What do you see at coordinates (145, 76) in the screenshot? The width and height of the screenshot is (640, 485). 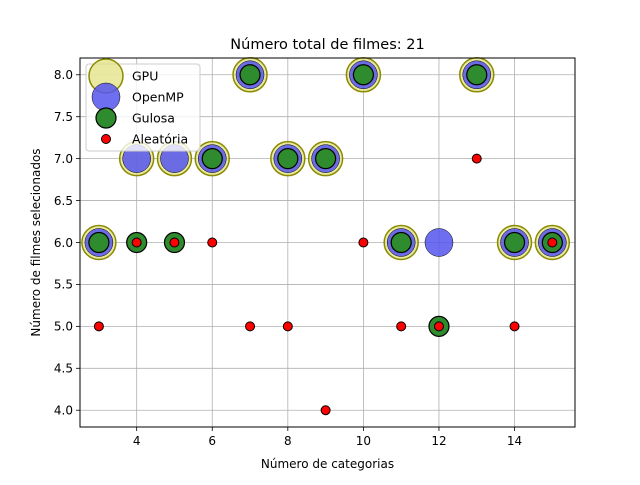 I see `legend-label: GPU` at bounding box center [145, 76].